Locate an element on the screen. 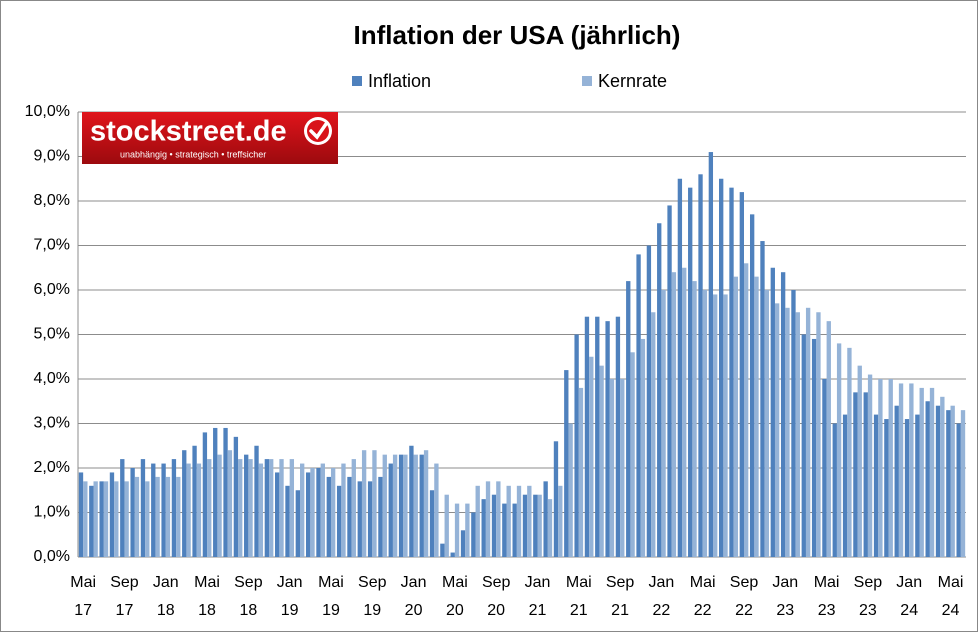 The height and width of the screenshot is (632, 978). legend-swatch is located at coordinates (357, 81).